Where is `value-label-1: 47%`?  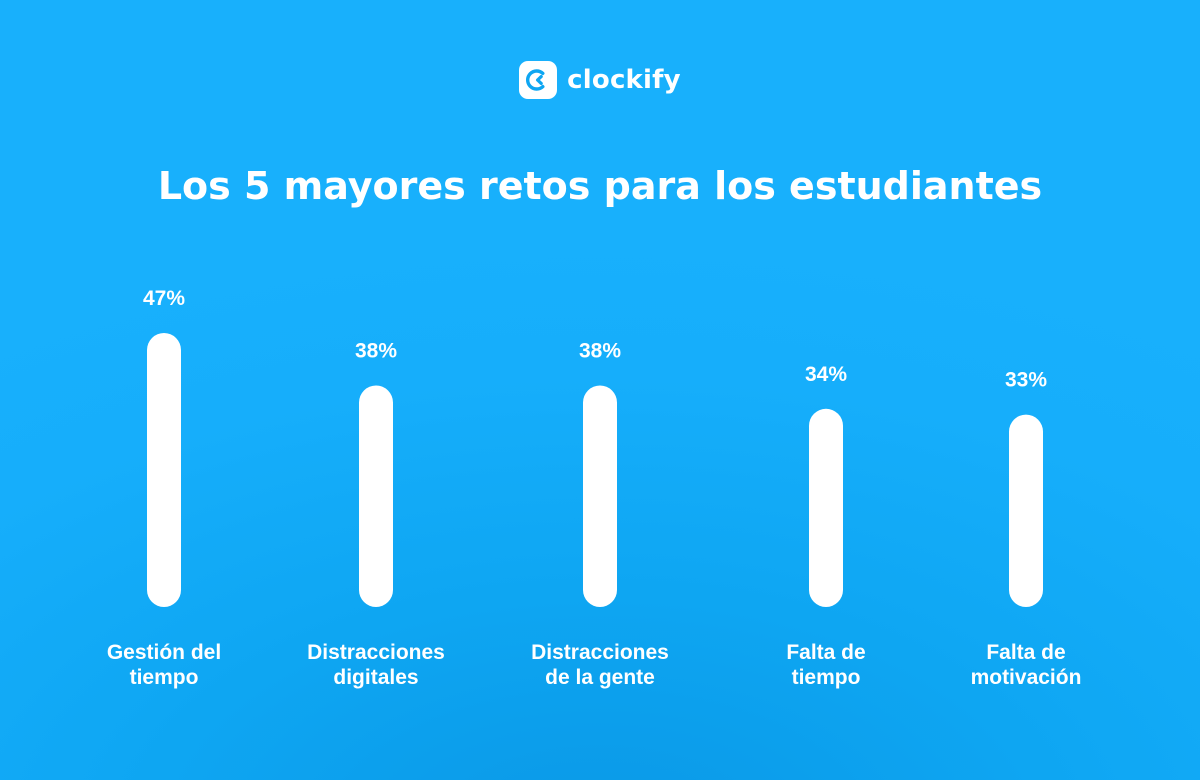
value-label-1: 47% is located at coordinates (164, 298).